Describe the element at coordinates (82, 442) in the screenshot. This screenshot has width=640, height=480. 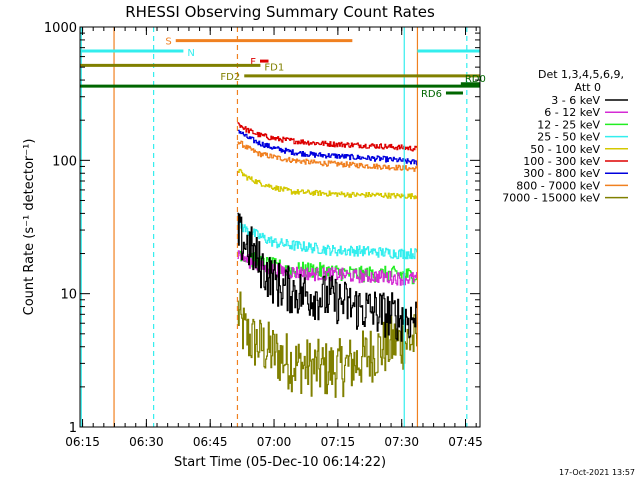
I see `x-tick-label: 06:15` at that location.